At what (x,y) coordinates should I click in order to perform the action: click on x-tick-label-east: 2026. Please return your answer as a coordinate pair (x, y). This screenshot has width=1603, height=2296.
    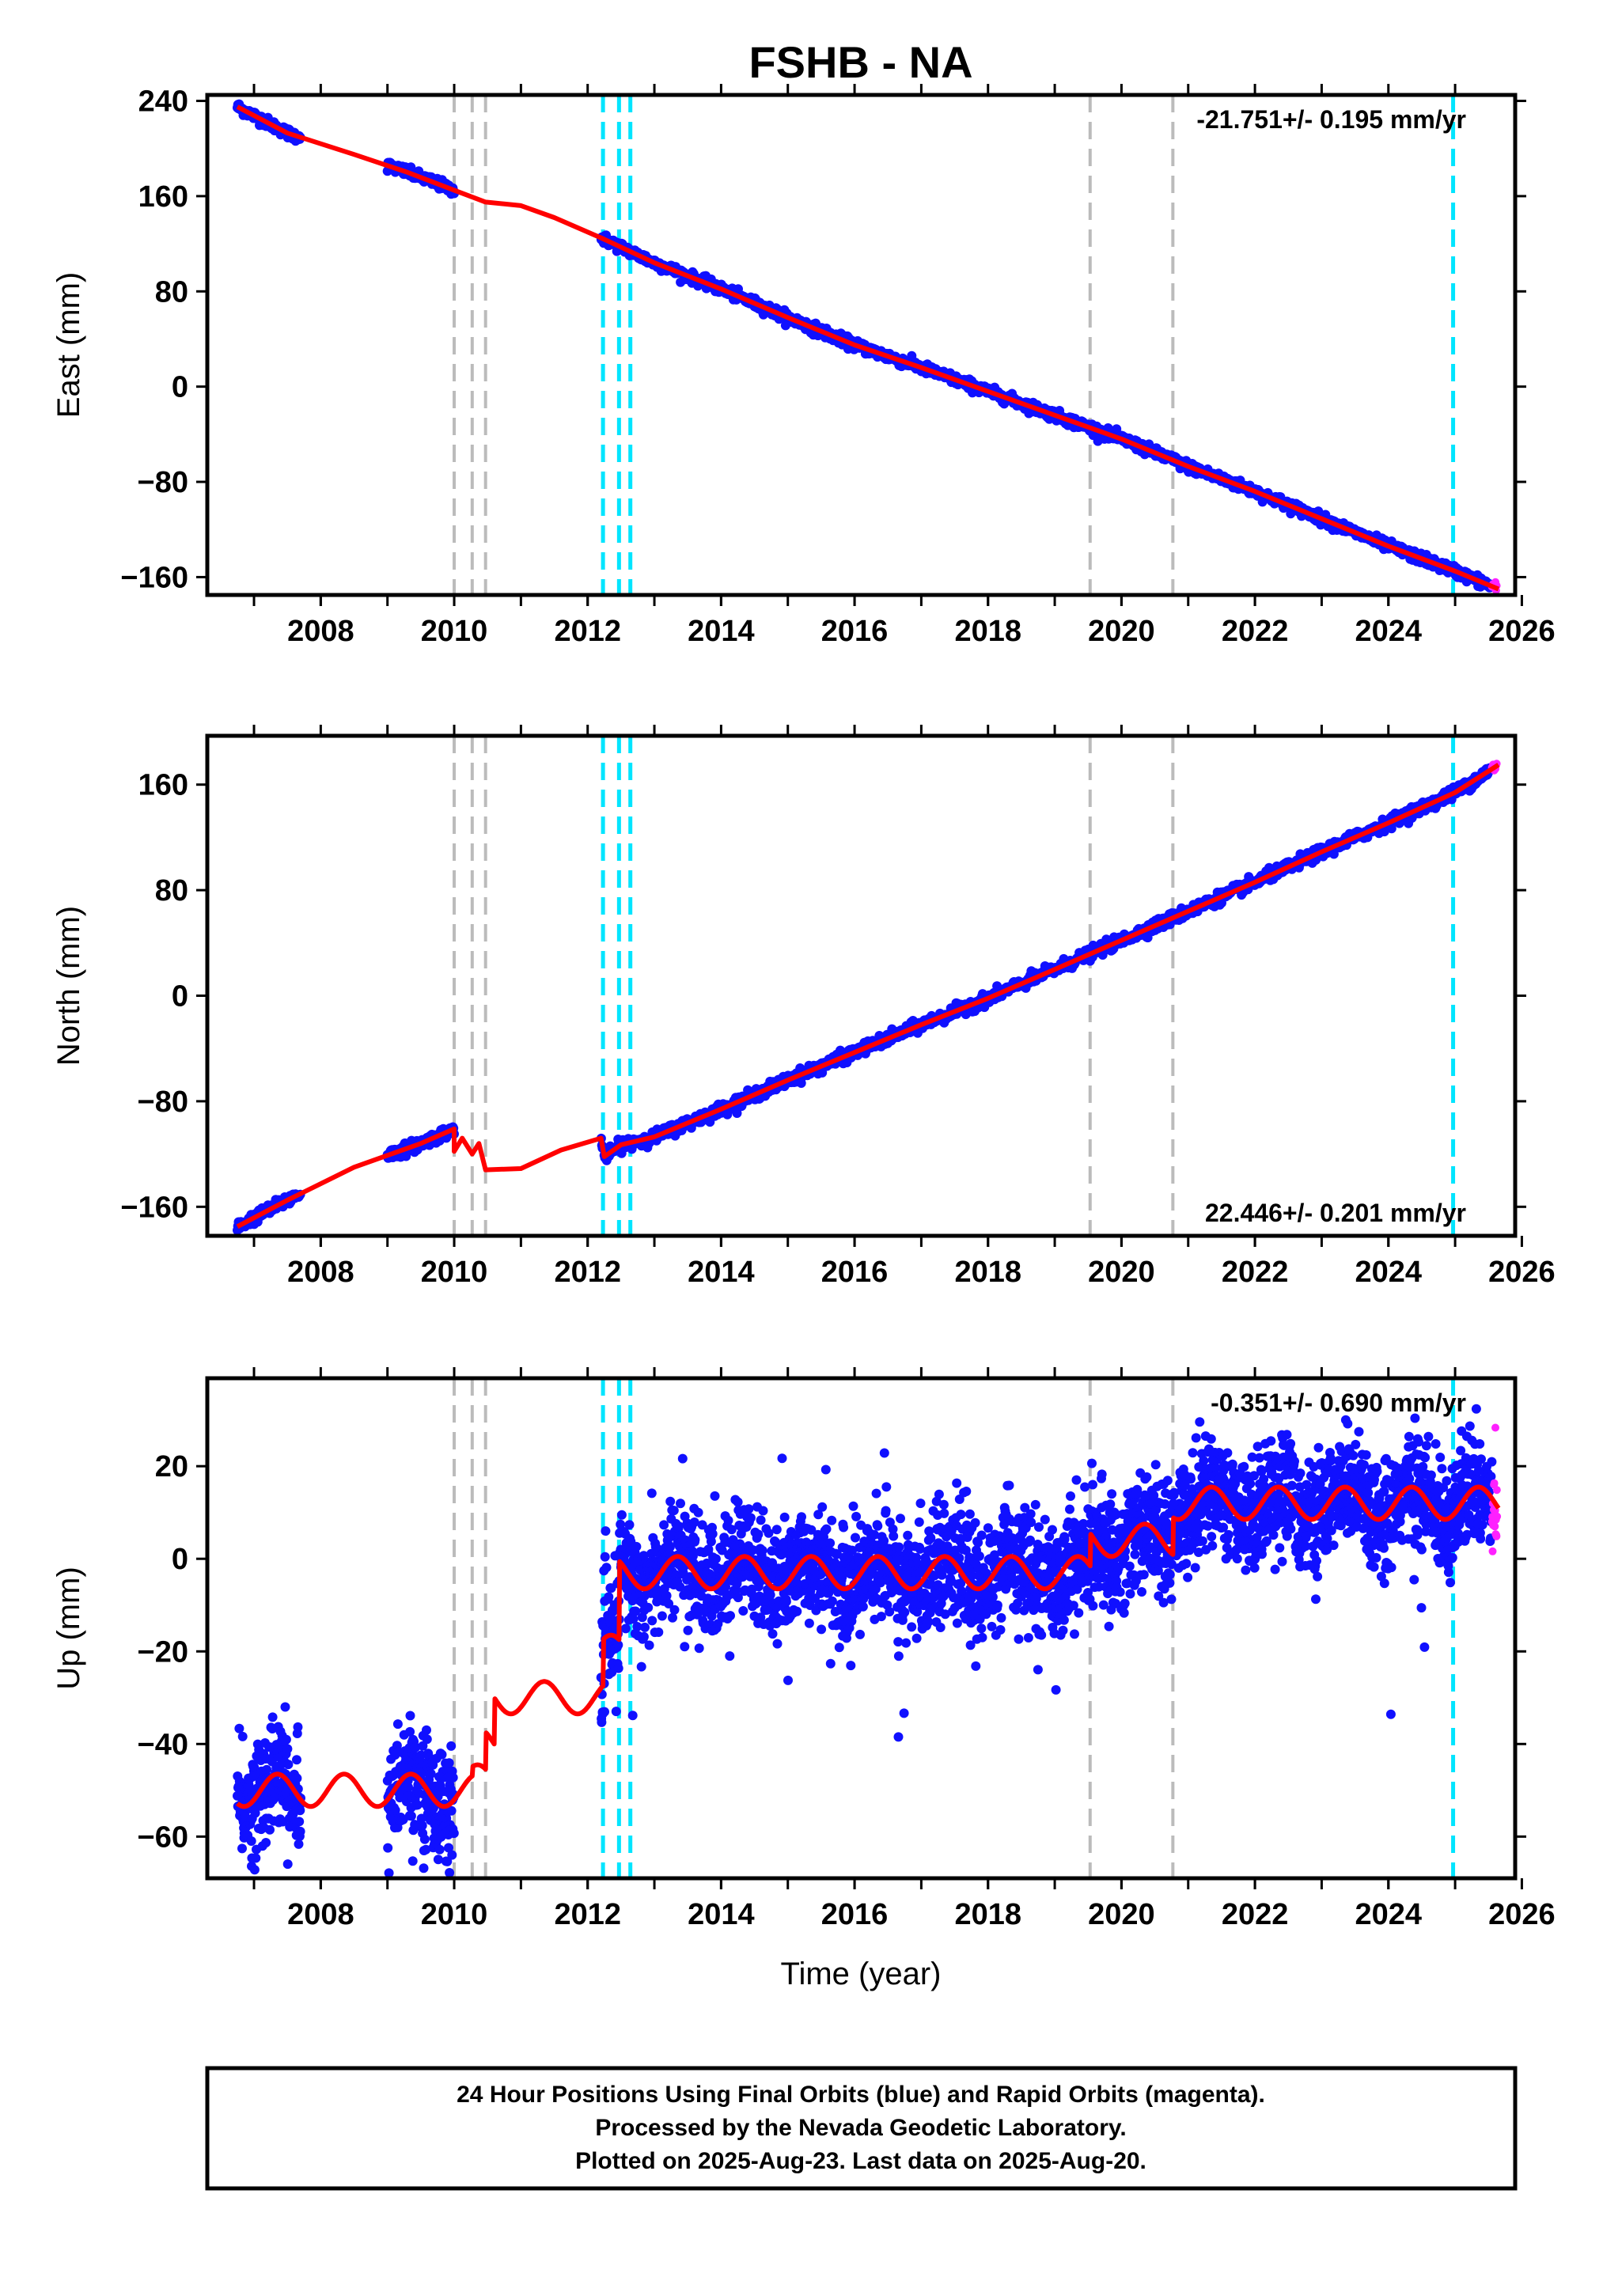
    Looking at the image, I should click on (1522, 631).